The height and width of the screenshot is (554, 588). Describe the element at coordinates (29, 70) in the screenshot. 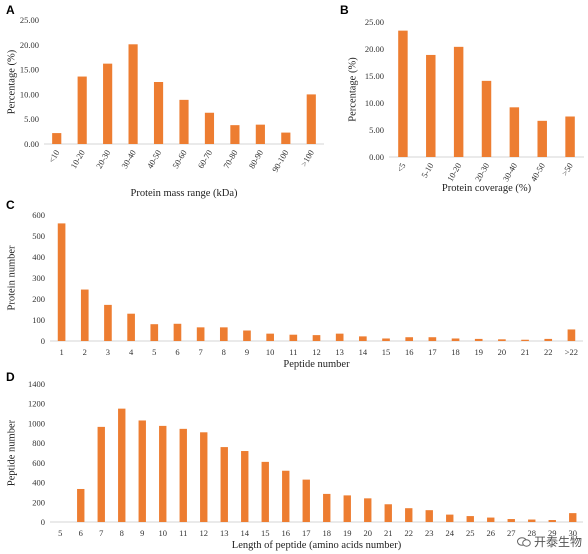

I see `y-tick-label: 15.00` at that location.